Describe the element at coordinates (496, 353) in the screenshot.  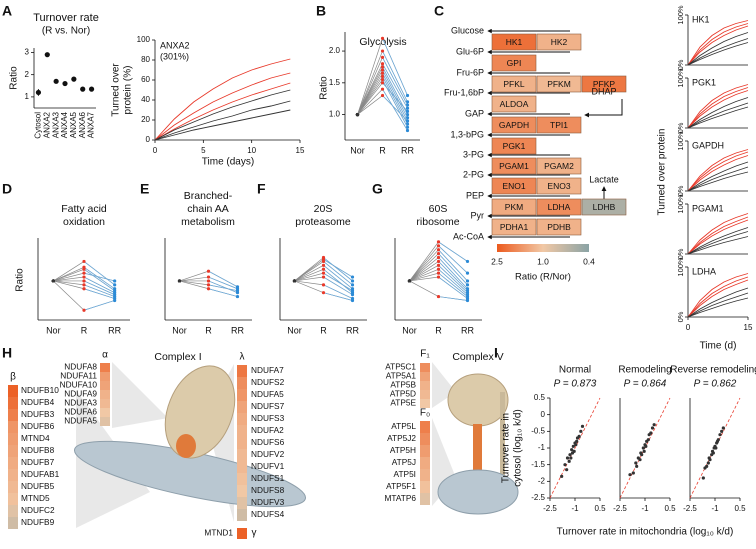
I see `panel-letter: I` at that location.